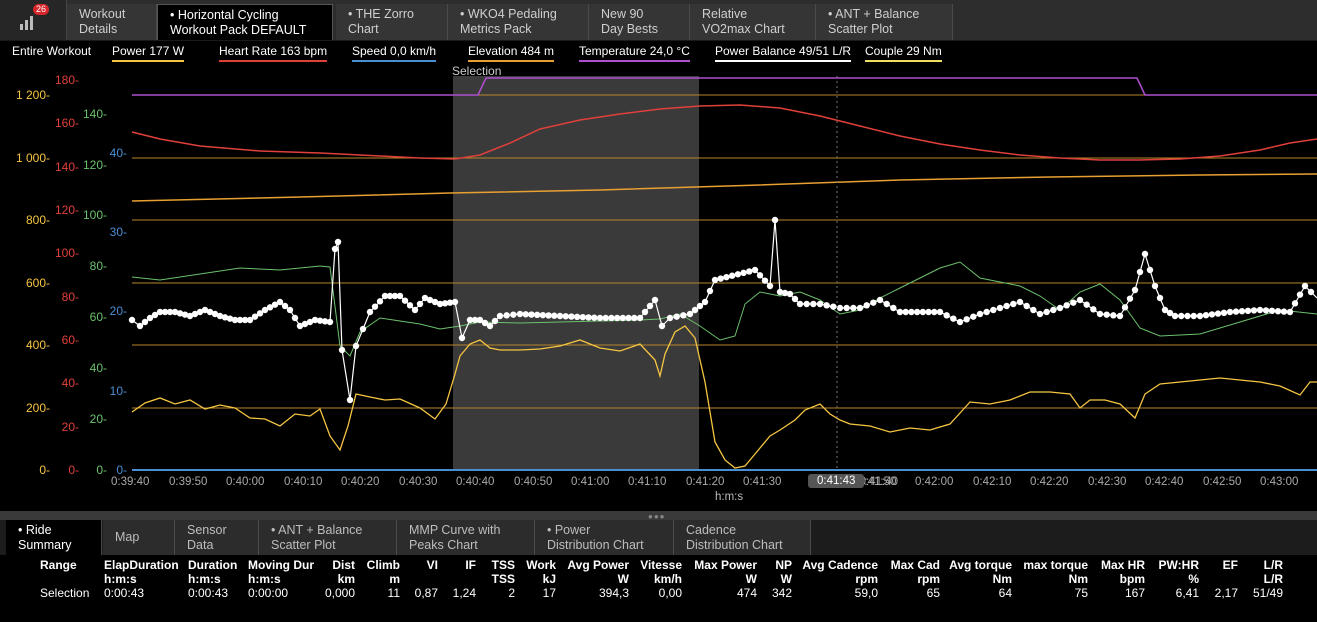  What do you see at coordinates (884, 22) in the screenshot?
I see `tab-ant-balance-scatter: • ANT + Balance Scatter Plot` at bounding box center [884, 22].